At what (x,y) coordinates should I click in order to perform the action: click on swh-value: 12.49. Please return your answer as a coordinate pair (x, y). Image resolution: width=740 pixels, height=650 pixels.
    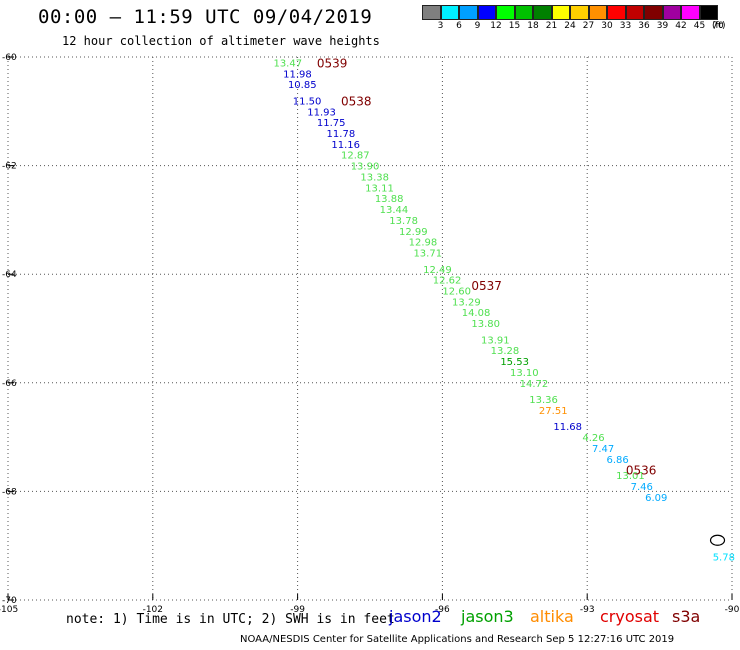
    Looking at the image, I should click on (437, 270).